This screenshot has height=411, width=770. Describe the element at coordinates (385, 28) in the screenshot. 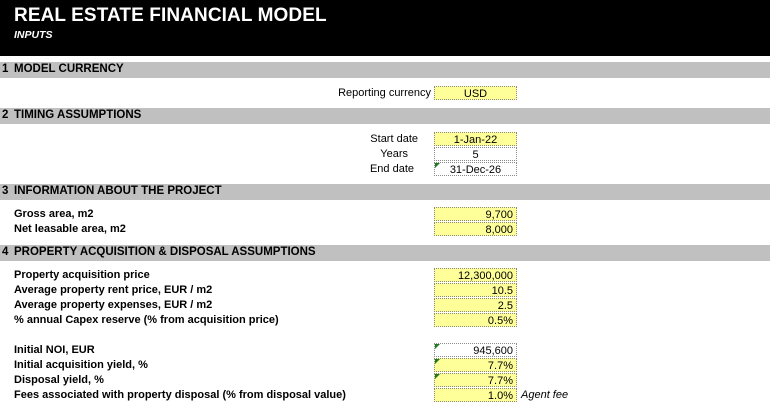

I see `title-banner: REAL ESTATE FINANCIAL MODEL INPUTS` at that location.